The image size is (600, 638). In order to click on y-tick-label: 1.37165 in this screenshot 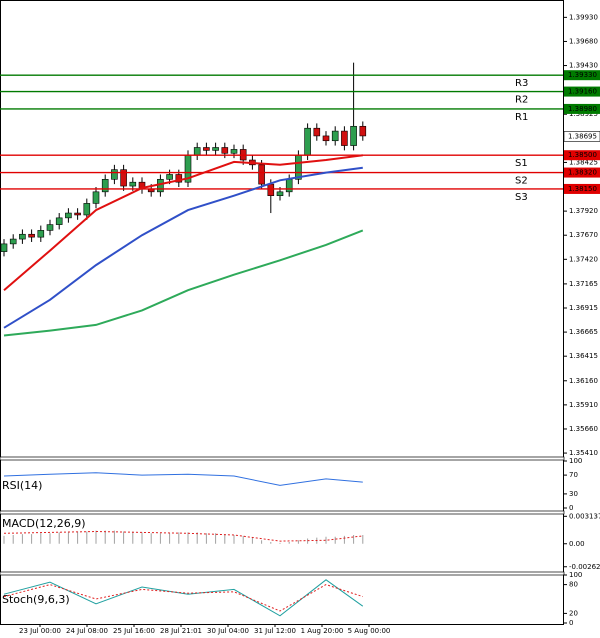, I will do `click(583, 284)`.